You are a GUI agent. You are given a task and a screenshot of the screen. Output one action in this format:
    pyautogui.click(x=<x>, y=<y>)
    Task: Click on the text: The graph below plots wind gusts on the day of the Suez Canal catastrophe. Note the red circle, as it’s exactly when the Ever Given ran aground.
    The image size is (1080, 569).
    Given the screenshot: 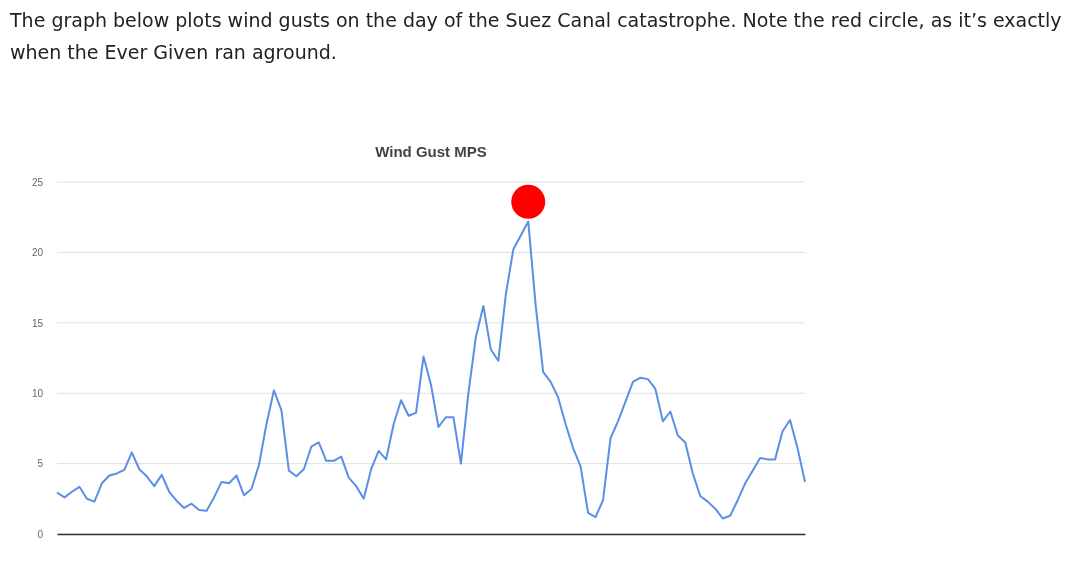 What is the action you would take?
    pyautogui.click(x=536, y=36)
    